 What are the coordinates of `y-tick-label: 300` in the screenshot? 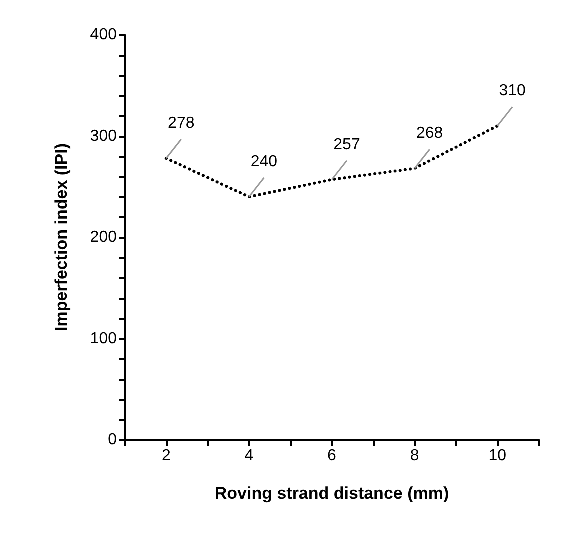 It's located at (104, 136).